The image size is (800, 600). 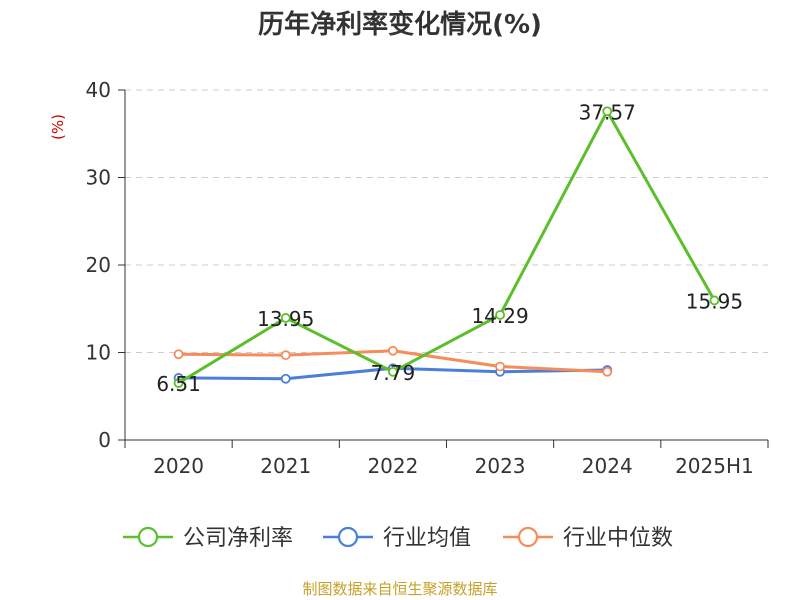 I want to click on data-label: 14.29, so click(x=499, y=316).